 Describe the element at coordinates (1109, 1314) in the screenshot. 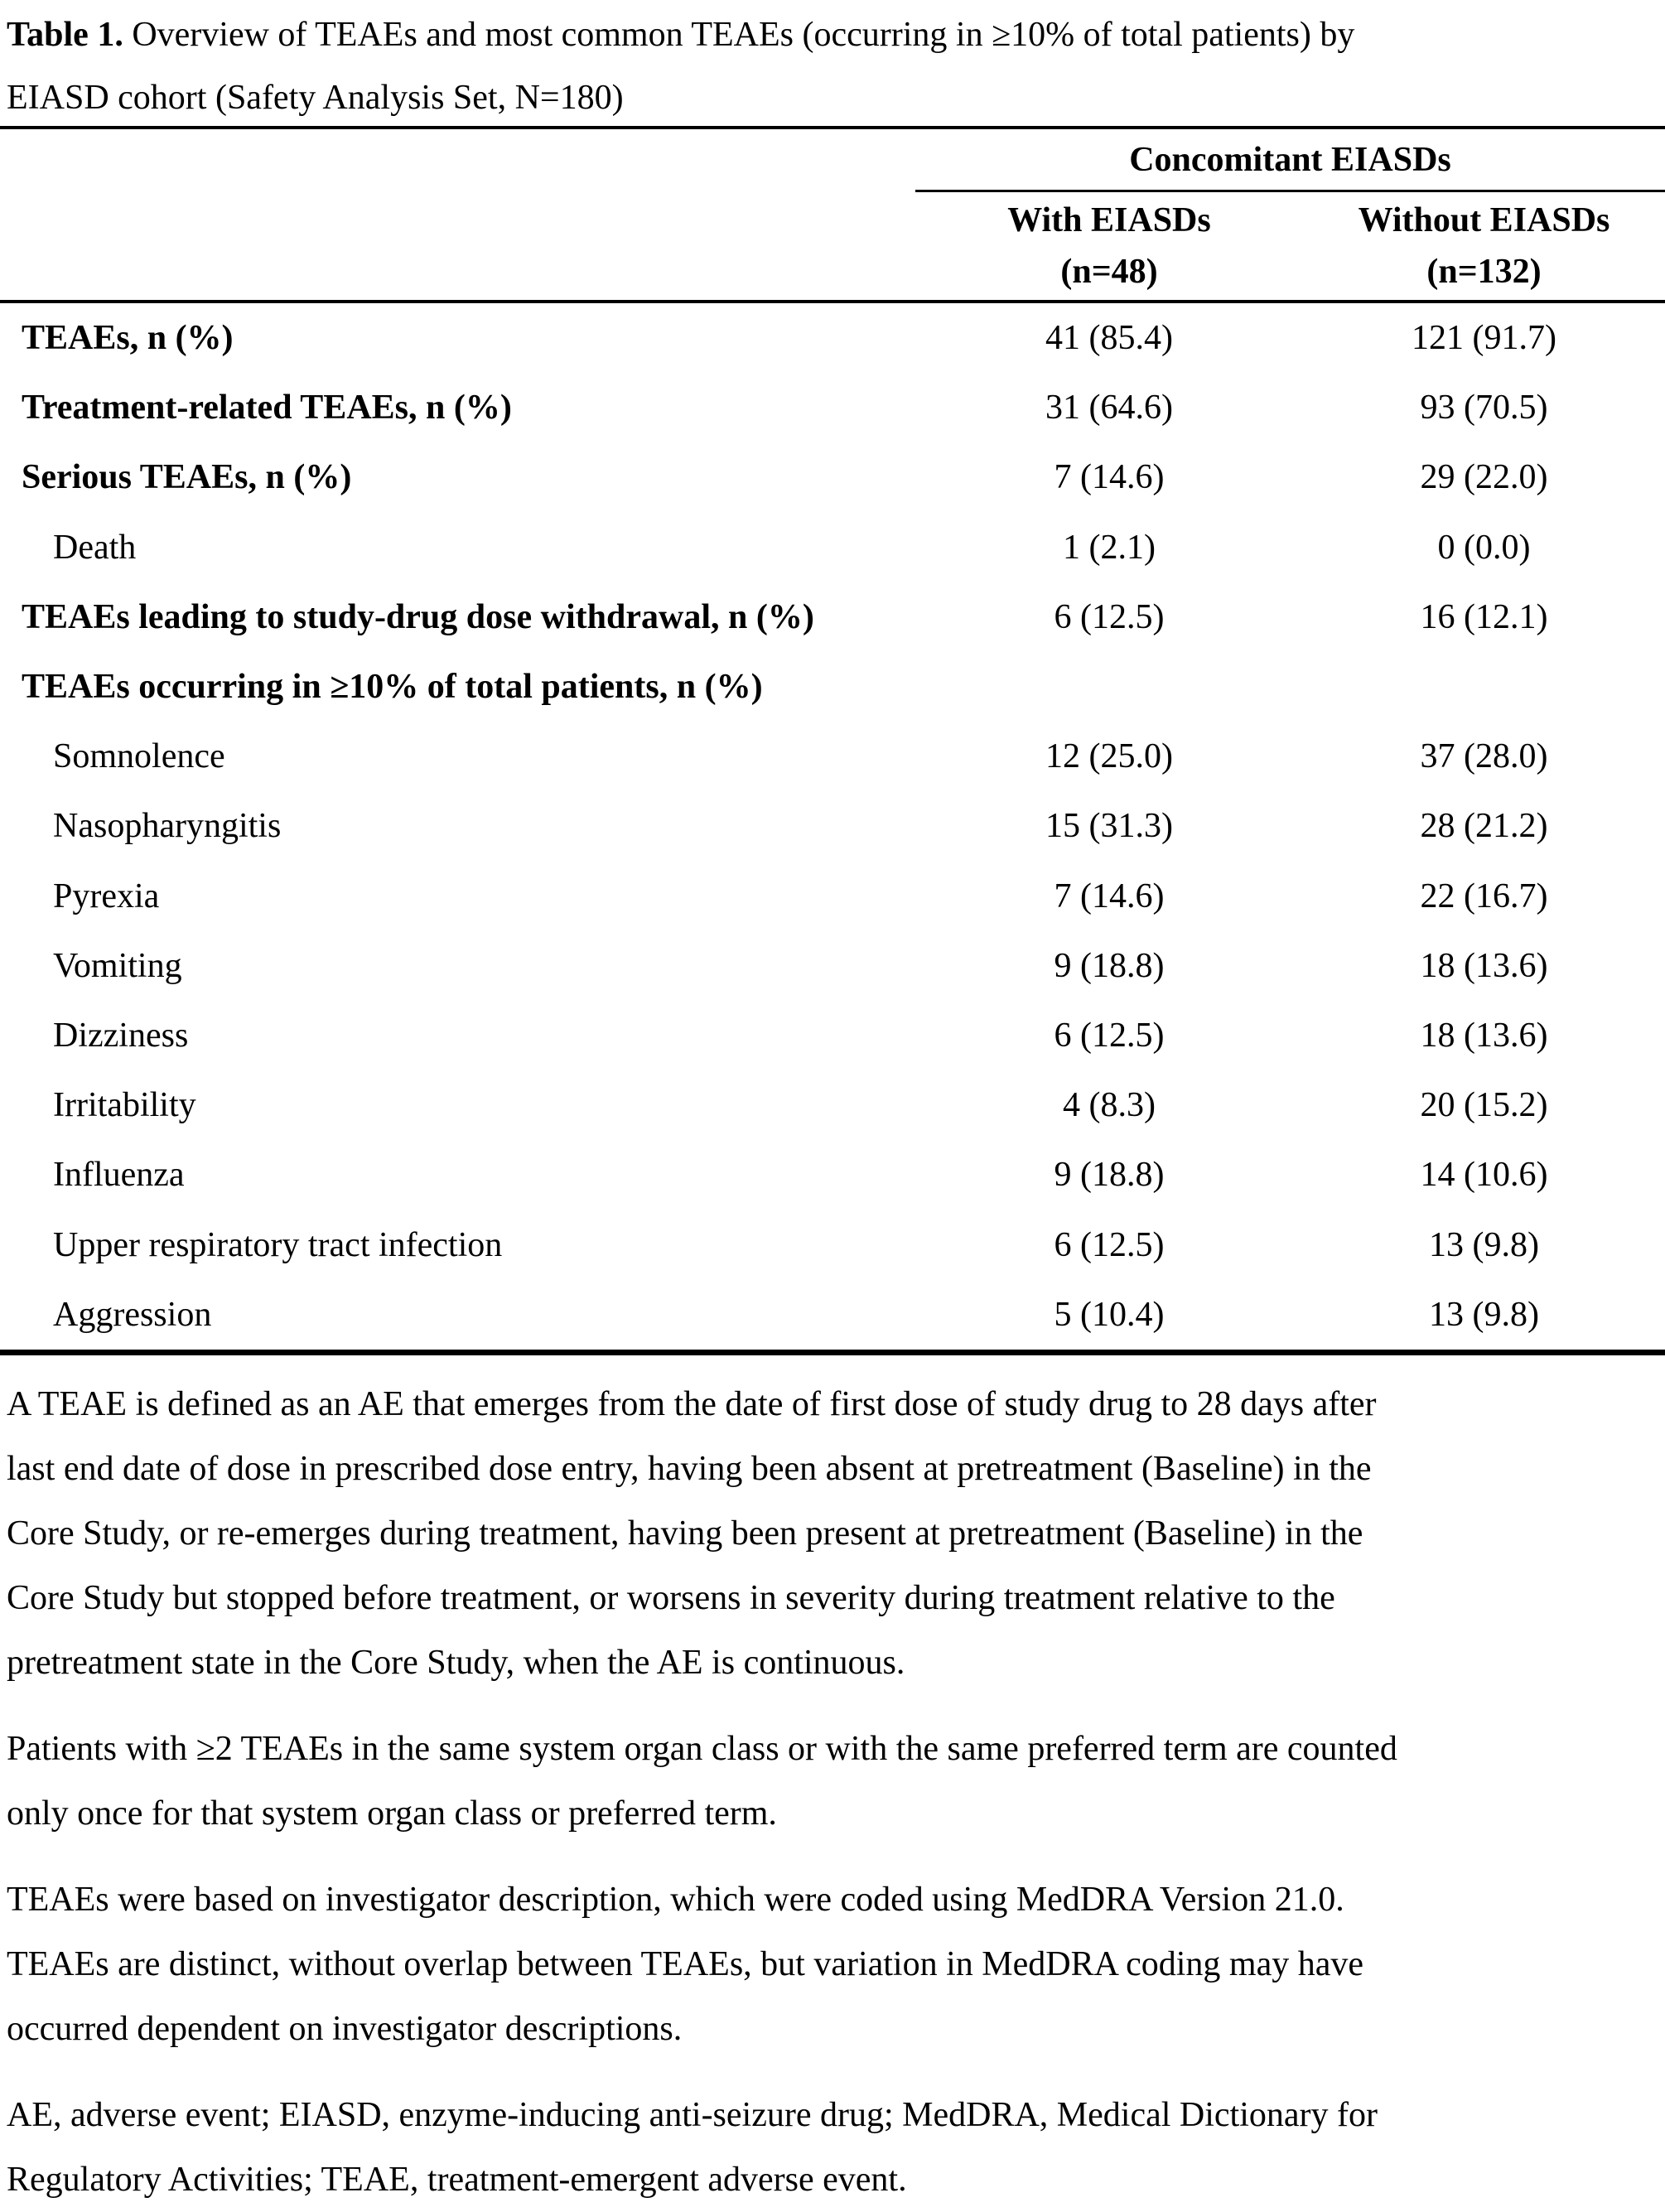

I see `with-eiasds-cell: 5 (10.4)` at that location.